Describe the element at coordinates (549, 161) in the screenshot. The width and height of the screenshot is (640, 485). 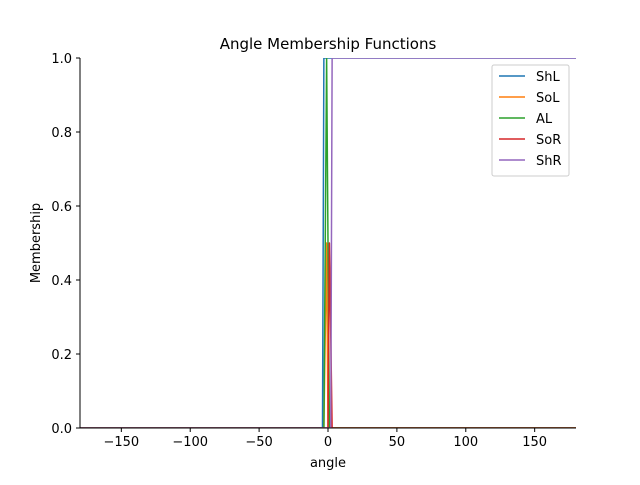
I see `legend-label: ShR` at that location.